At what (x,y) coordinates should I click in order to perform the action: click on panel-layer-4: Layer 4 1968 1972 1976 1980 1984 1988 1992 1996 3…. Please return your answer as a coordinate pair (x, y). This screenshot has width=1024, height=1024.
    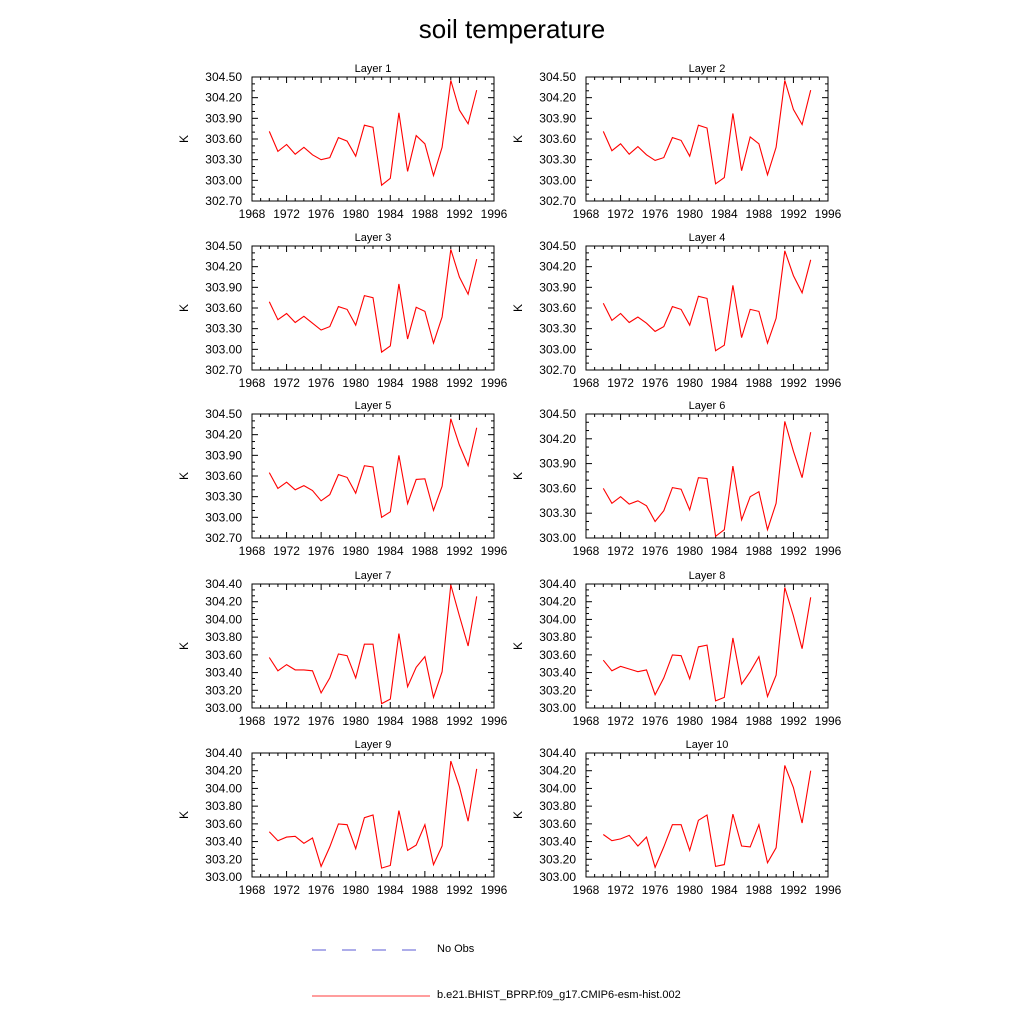
    Looking at the image, I should click on (676, 311).